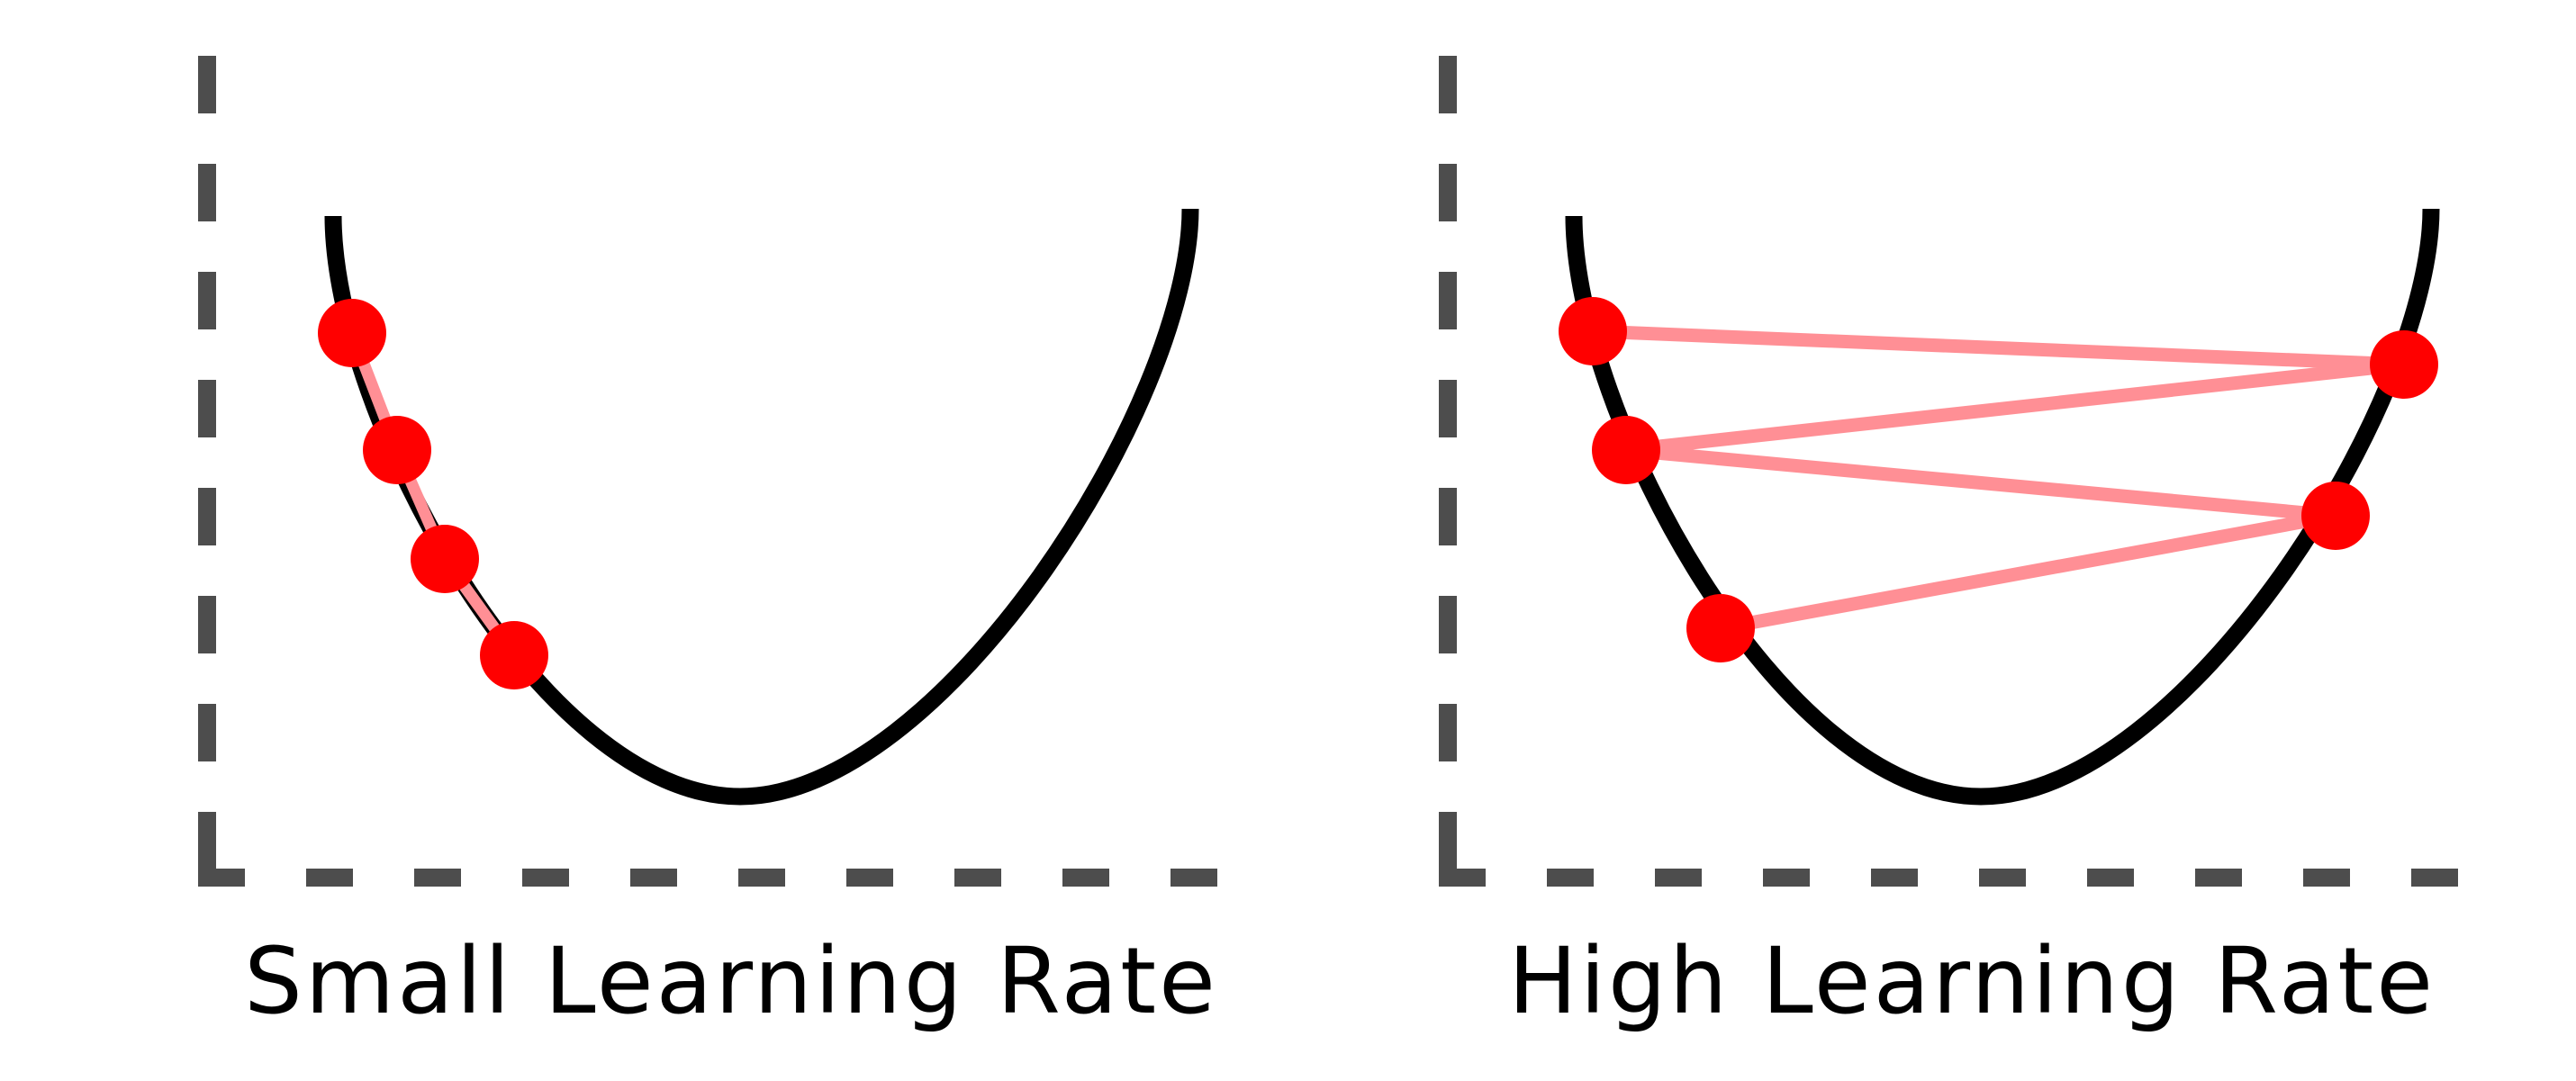  Describe the element at coordinates (433, 495) in the screenshot. I see `gradient-step-path` at that location.